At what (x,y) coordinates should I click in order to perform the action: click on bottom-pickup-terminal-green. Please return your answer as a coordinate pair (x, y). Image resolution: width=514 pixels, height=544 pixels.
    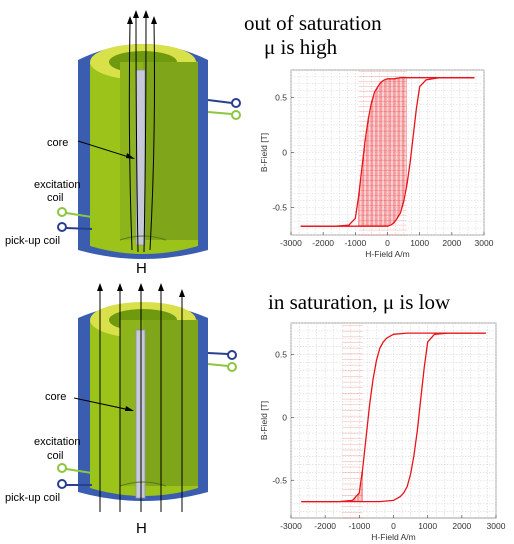
    Looking at the image, I should click on (62, 468).